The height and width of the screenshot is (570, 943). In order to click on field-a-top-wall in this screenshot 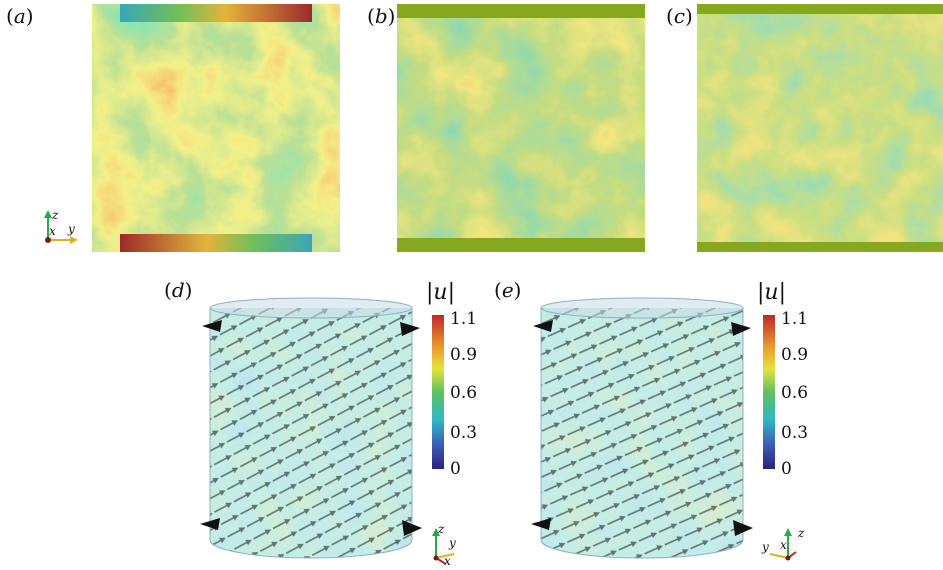, I will do `click(216, 13)`.